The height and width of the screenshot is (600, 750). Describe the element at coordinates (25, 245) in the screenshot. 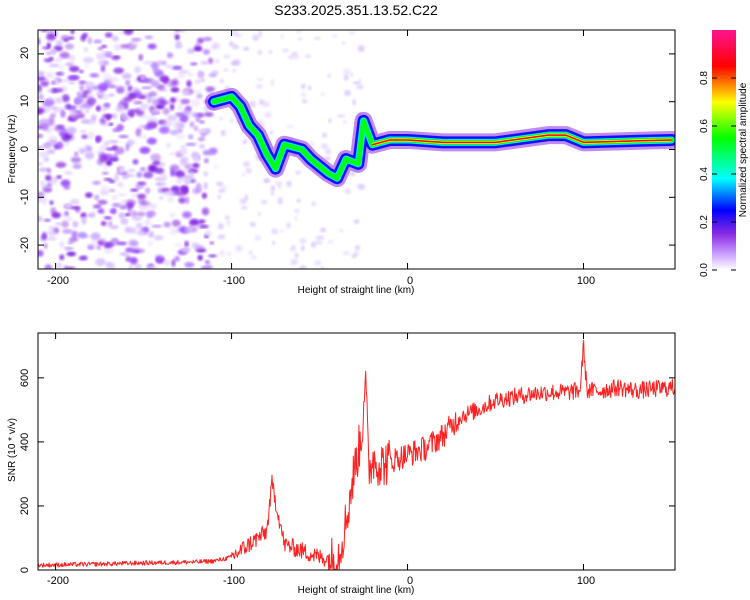

I see `spec-ytick-label: -20` at that location.